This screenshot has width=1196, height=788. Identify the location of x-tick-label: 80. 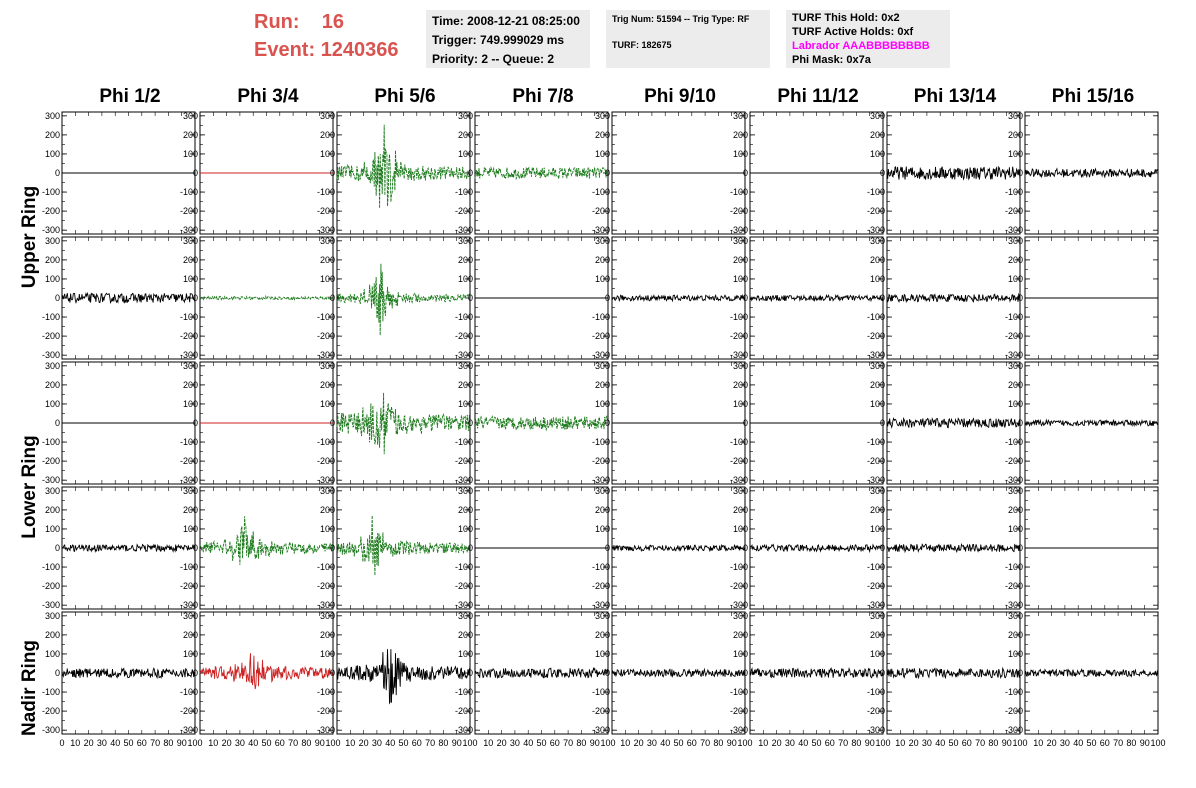
(856, 743).